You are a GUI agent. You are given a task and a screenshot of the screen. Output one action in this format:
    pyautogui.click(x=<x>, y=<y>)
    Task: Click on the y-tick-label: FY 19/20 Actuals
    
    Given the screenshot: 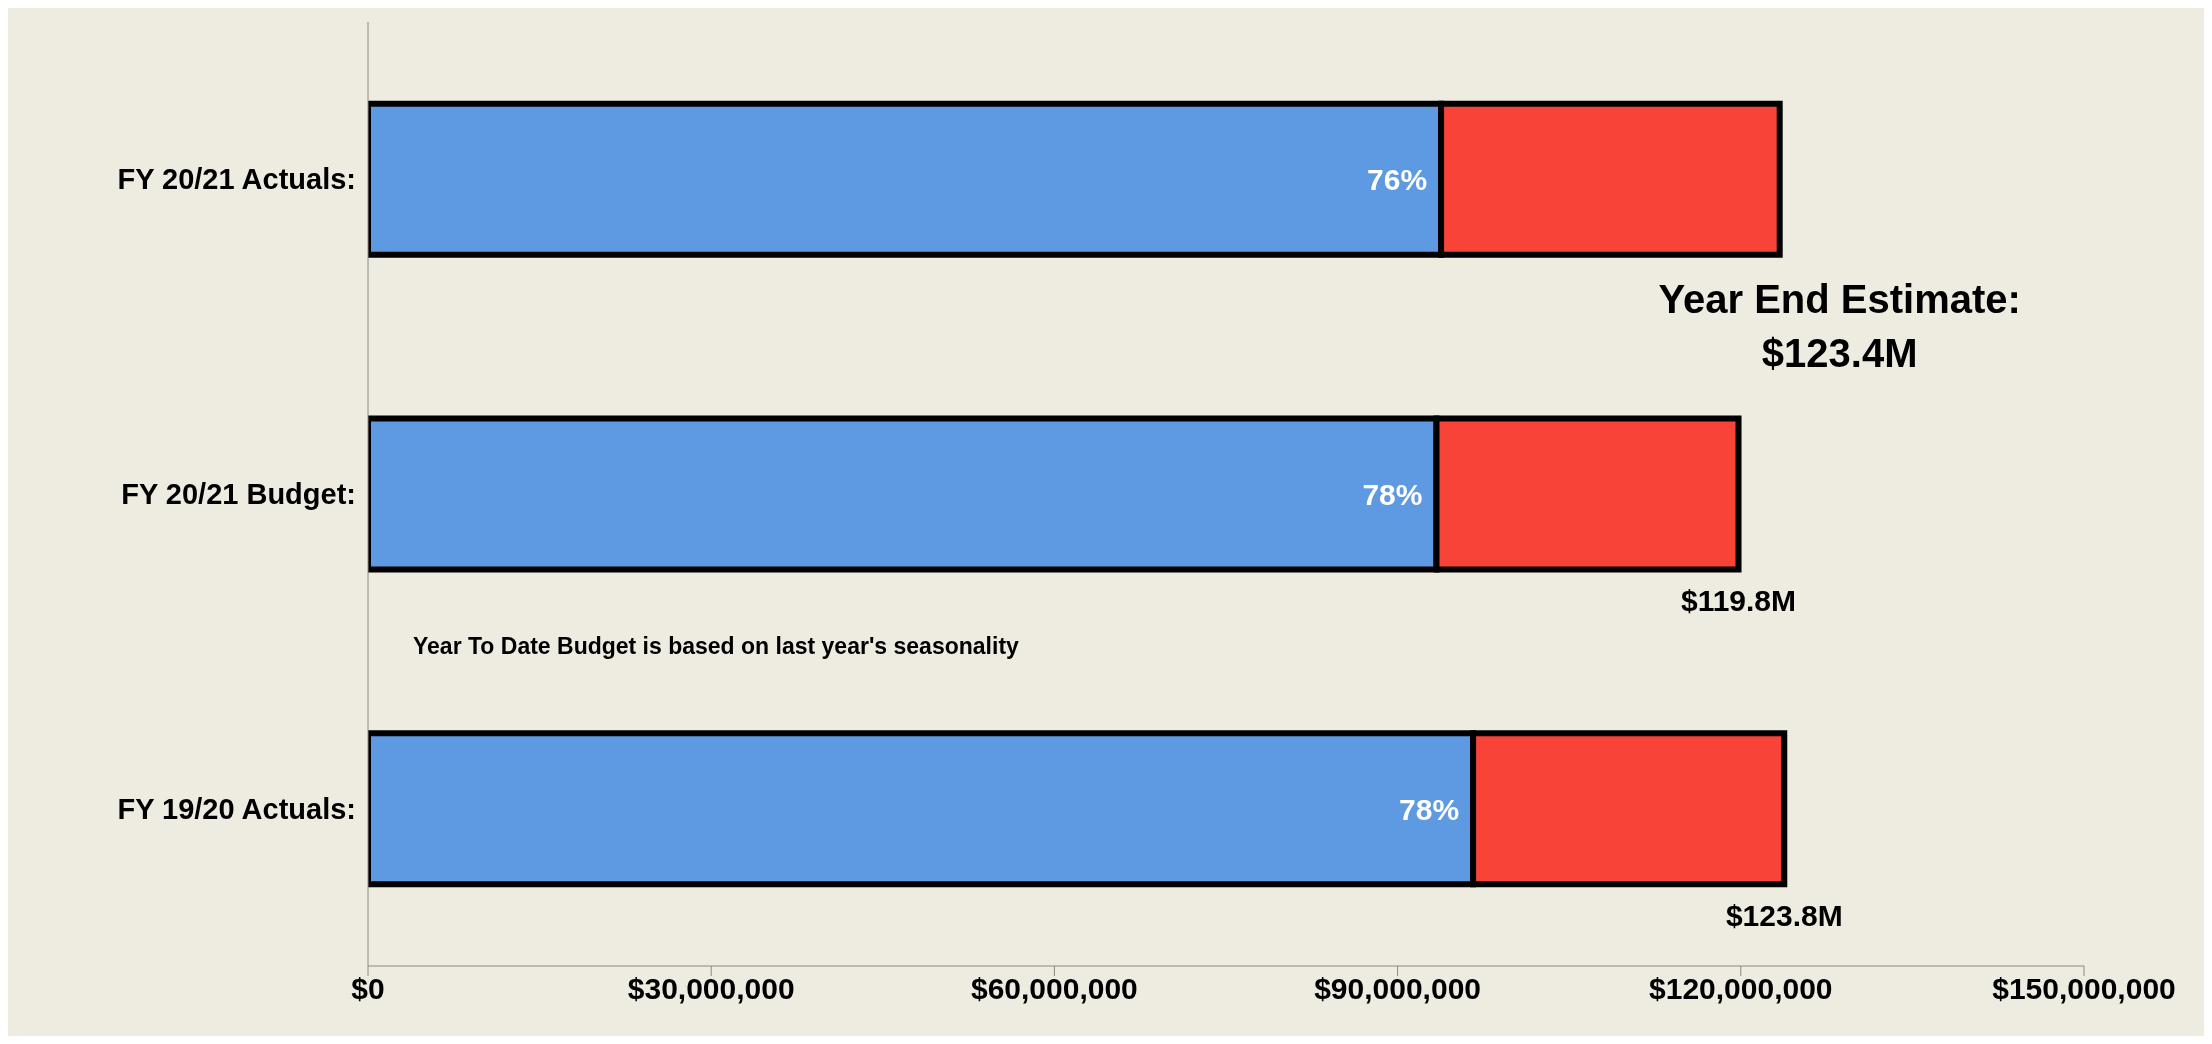 What is the action you would take?
    pyautogui.click(x=232, y=808)
    